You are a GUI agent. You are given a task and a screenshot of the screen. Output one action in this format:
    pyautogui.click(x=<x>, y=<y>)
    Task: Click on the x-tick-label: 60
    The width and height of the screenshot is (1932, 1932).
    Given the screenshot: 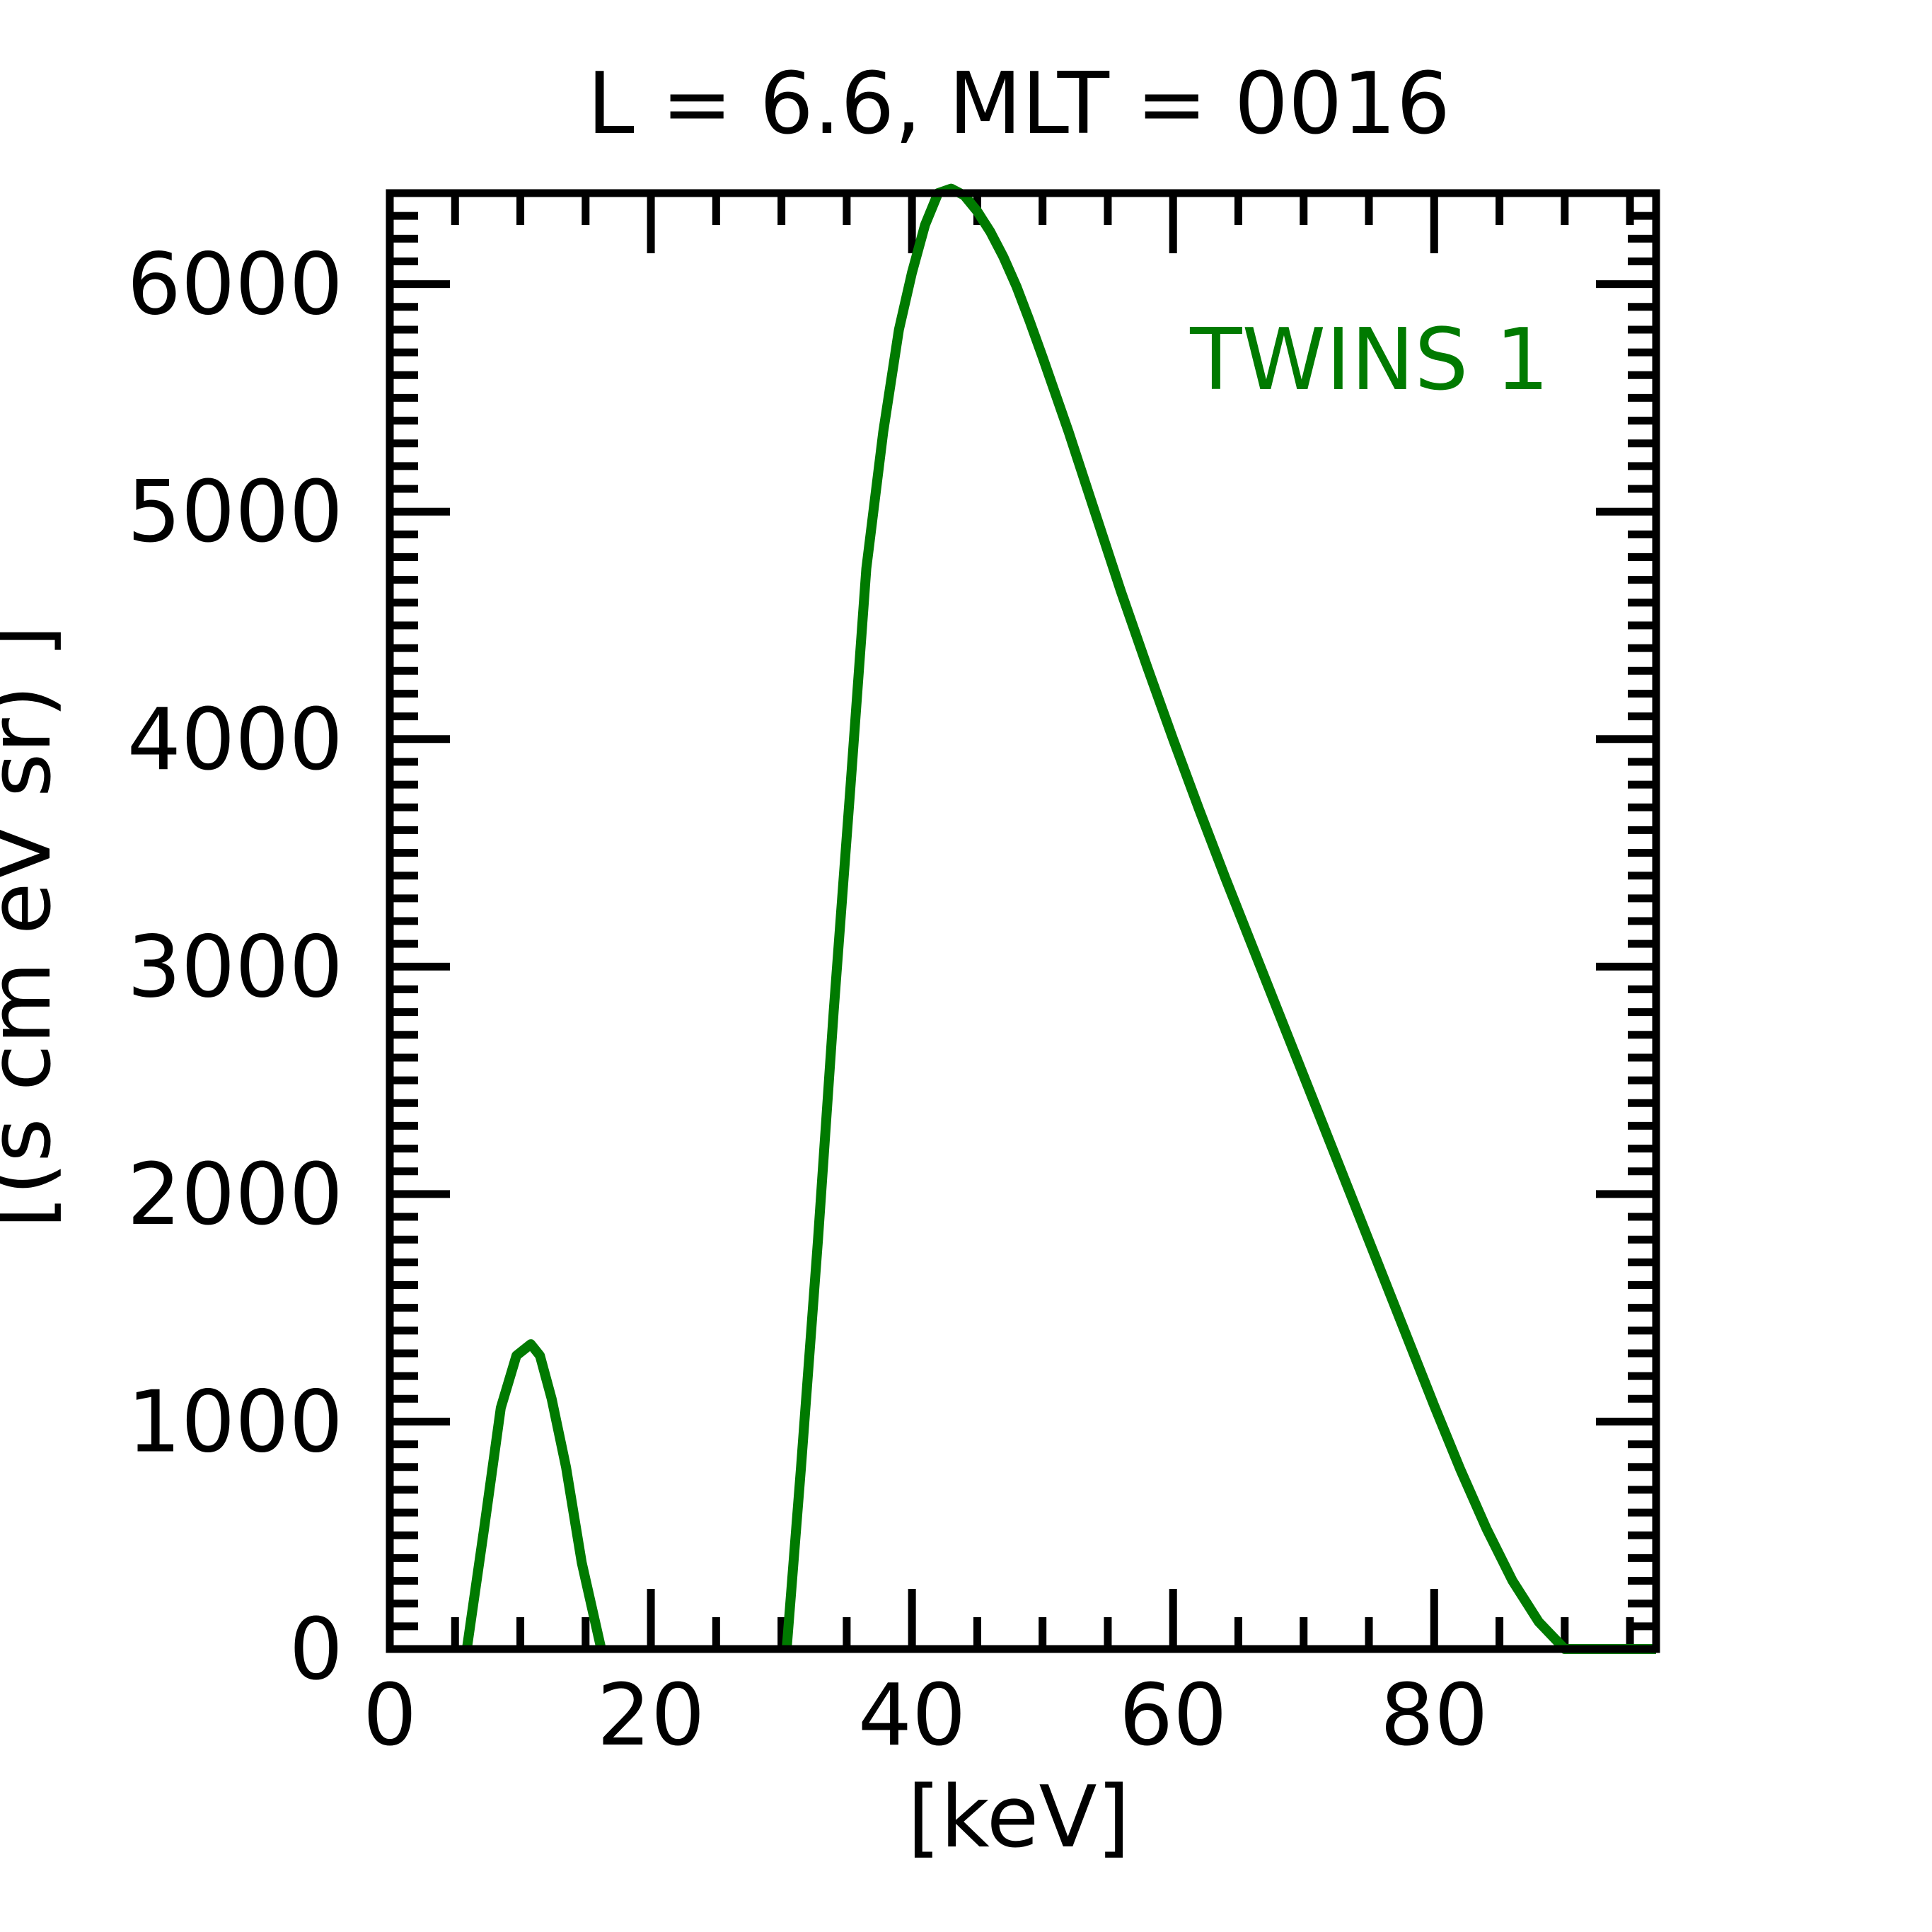 What is the action you would take?
    pyautogui.click(x=1173, y=1716)
    